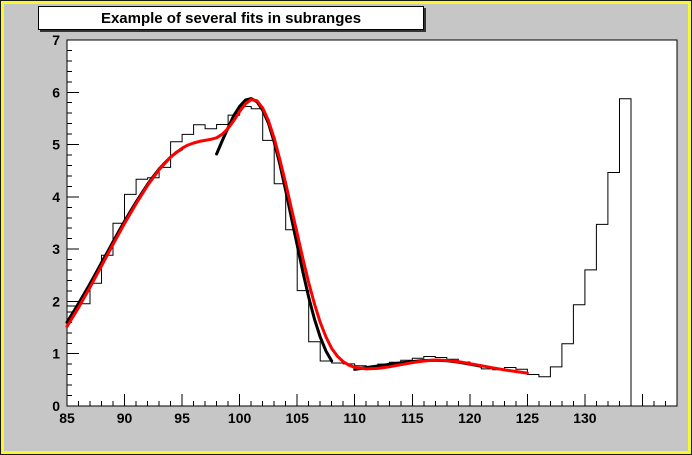 Image resolution: width=692 pixels, height=455 pixels. I want to click on chart-title: Example of several fits in subranges, so click(231, 18).